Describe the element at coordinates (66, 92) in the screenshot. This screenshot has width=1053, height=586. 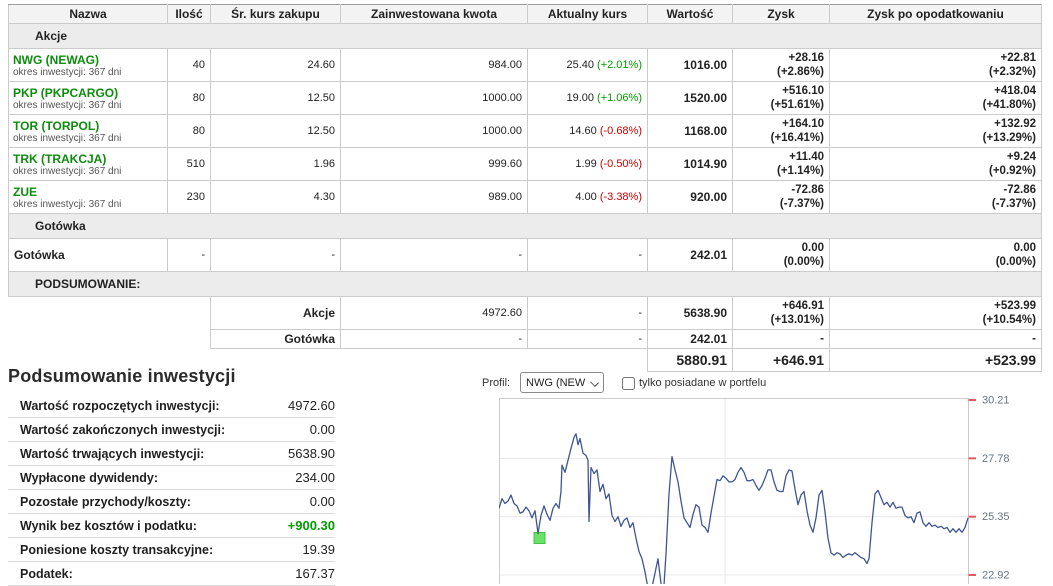
I see `ticker-name: PKP (PKPCARGO)` at that location.